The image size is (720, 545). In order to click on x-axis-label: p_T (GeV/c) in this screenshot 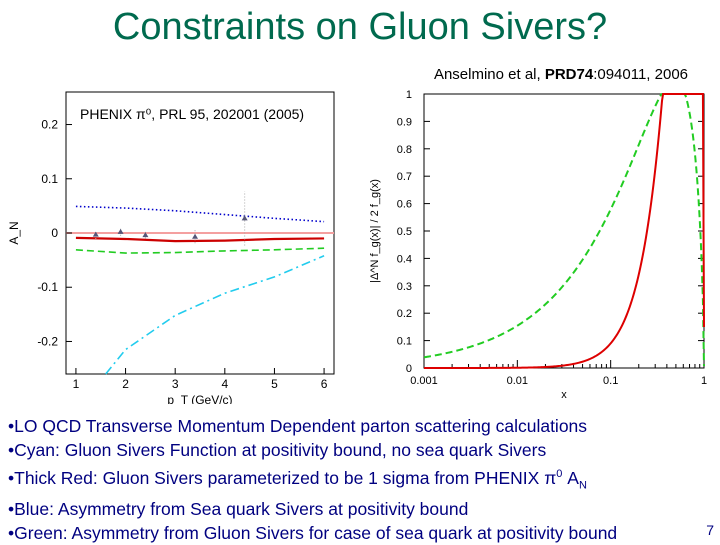, I will do `click(199, 398)`.